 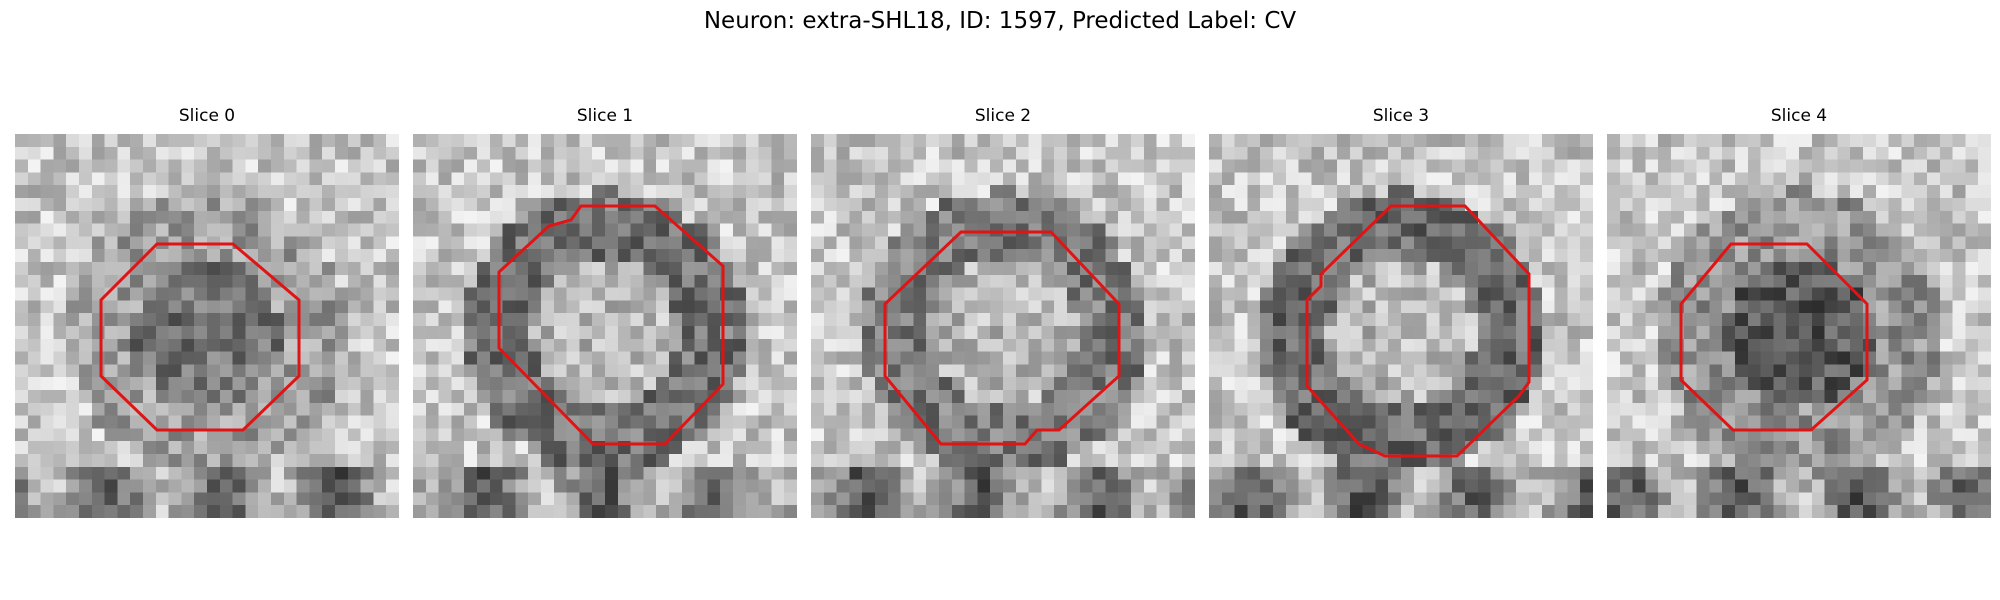 What do you see at coordinates (1401, 116) in the screenshot?
I see `slice-title: Slice 3` at bounding box center [1401, 116].